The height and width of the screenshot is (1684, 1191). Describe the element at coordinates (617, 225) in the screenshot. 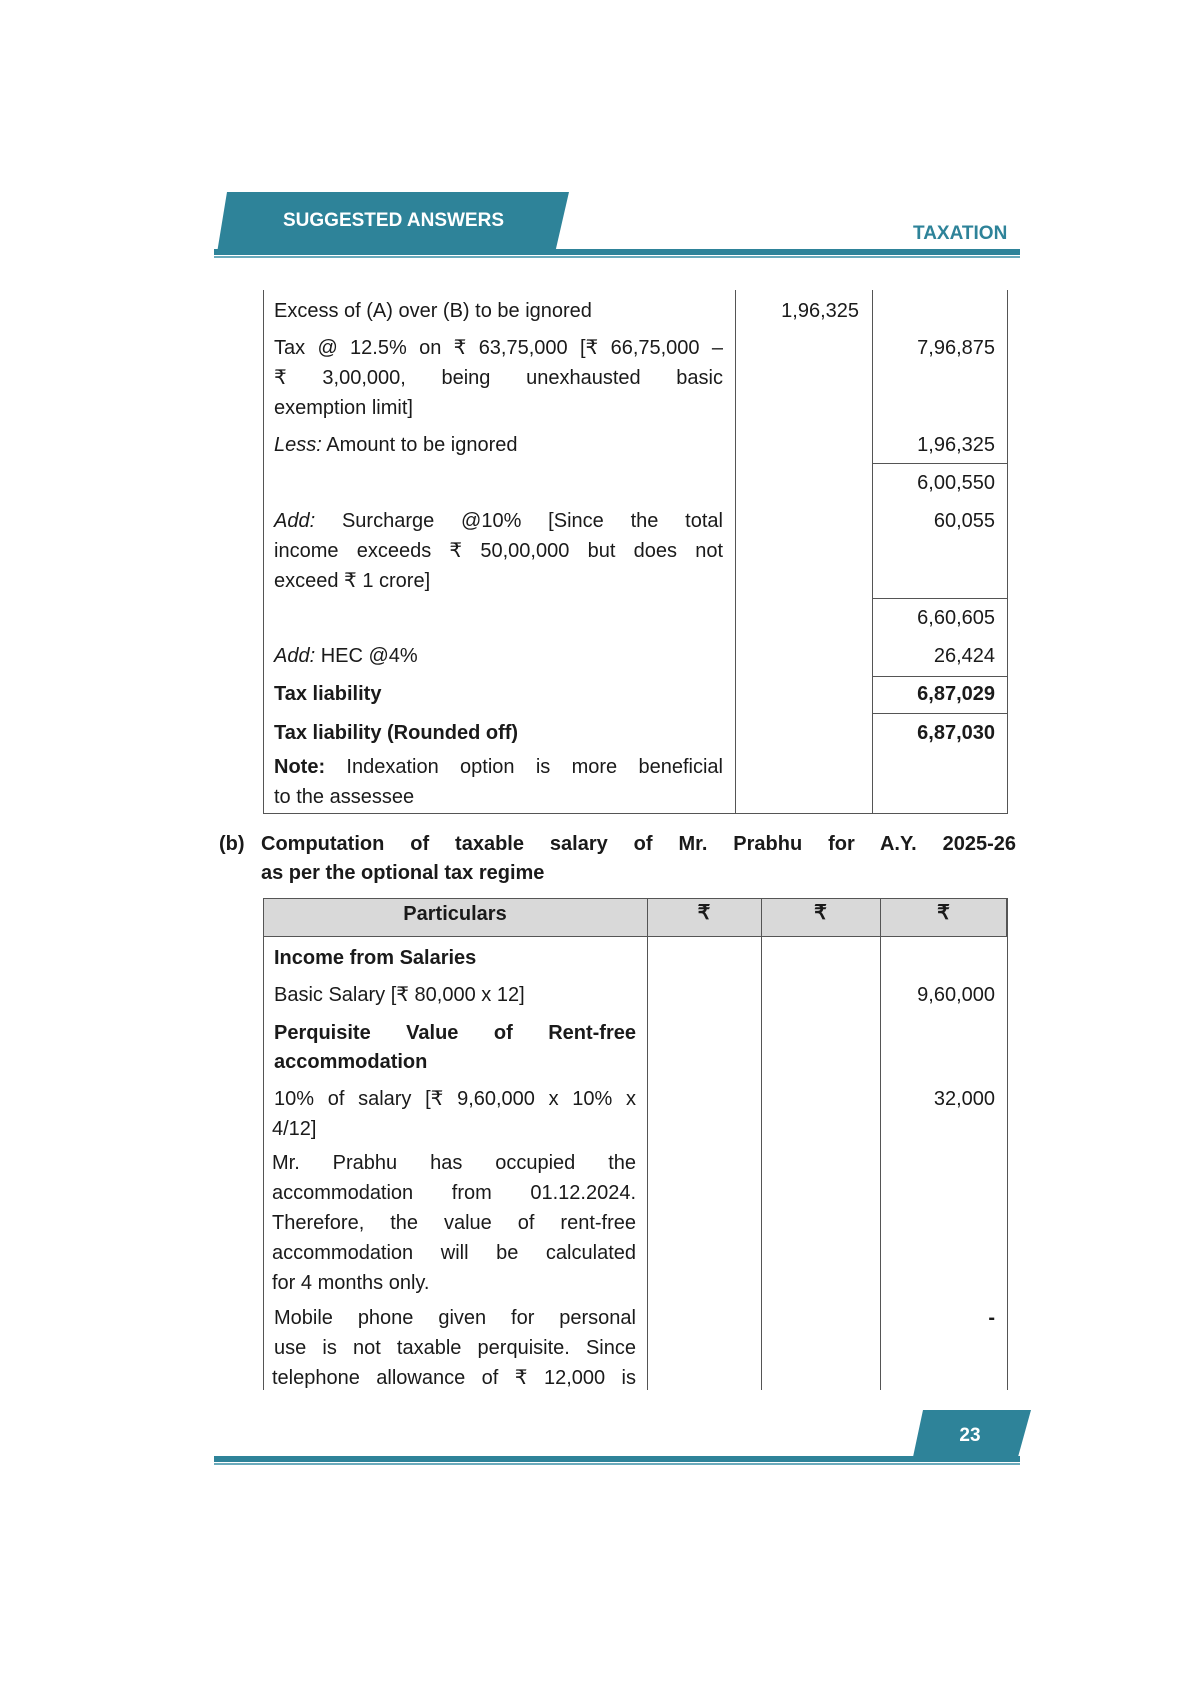

I see `header-banner-graphic` at that location.